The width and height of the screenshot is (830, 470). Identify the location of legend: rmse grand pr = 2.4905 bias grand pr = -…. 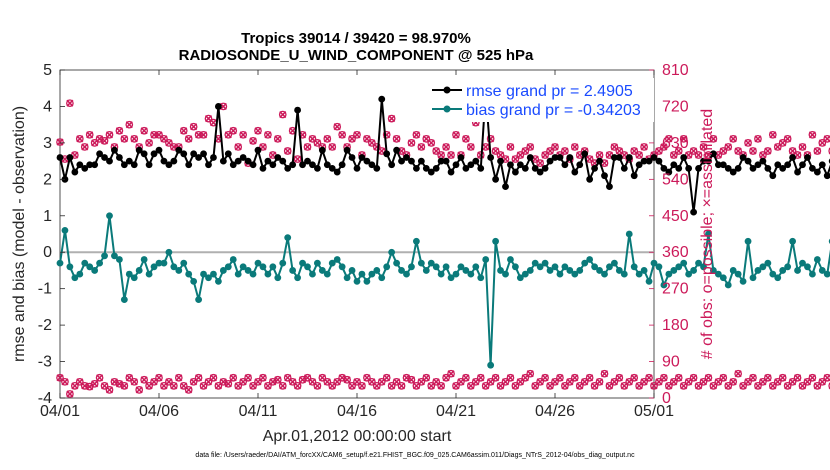
(541, 100).